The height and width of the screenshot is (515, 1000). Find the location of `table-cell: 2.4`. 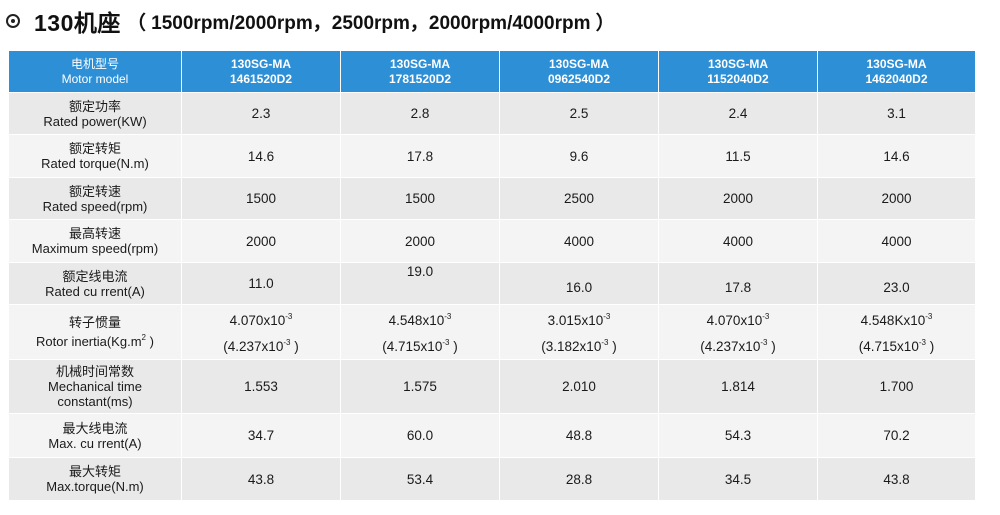

table-cell: 2.4 is located at coordinates (738, 113).